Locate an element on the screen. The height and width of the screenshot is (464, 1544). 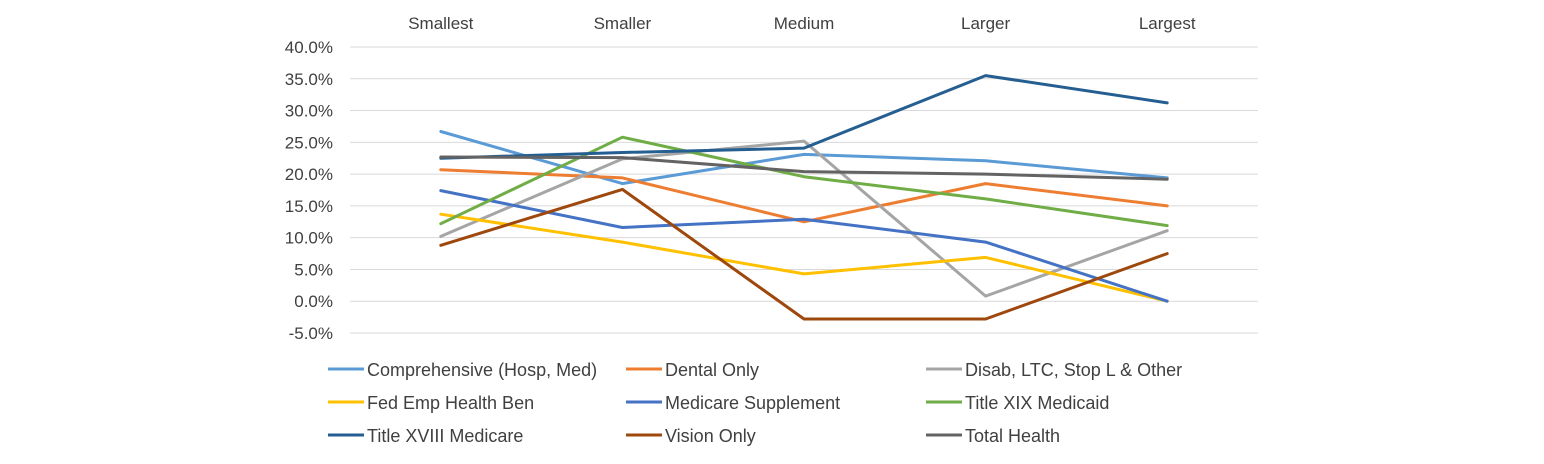
y-tick-label: 30.0% is located at coordinates (309, 111).